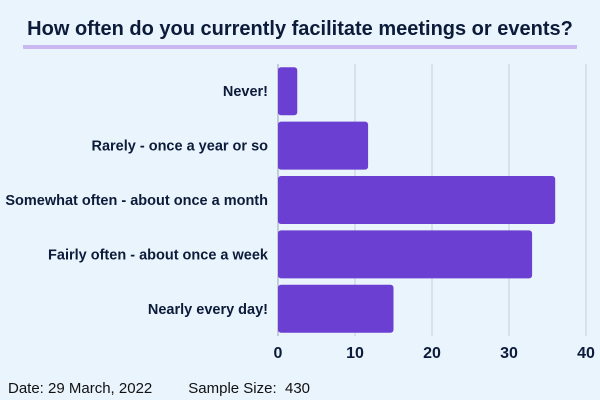  Describe the element at coordinates (278, 353) in the screenshot. I see `x-tick-label: 0` at that location.